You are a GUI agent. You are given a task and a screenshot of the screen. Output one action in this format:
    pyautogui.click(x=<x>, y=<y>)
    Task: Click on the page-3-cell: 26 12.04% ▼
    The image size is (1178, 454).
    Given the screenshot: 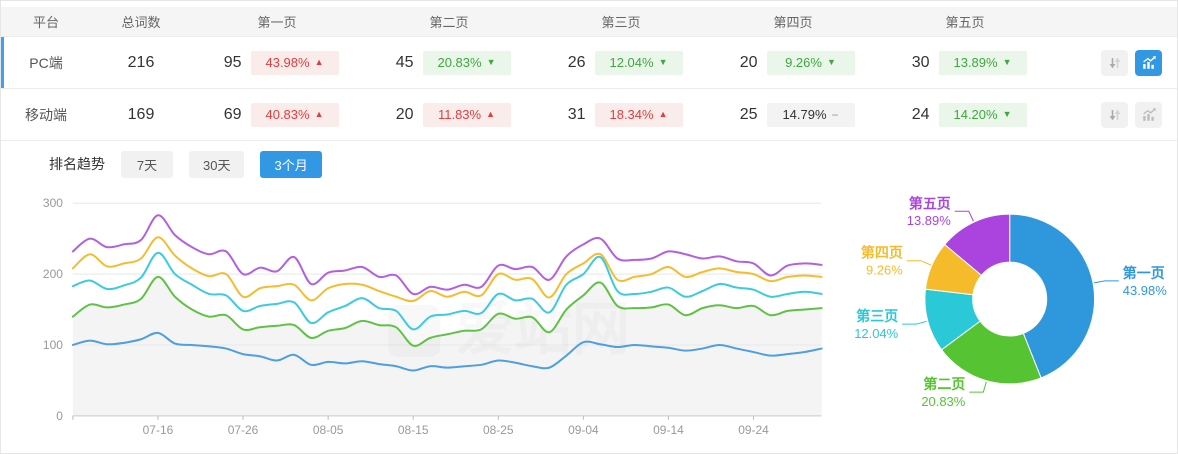 What is the action you would take?
    pyautogui.click(x=621, y=62)
    